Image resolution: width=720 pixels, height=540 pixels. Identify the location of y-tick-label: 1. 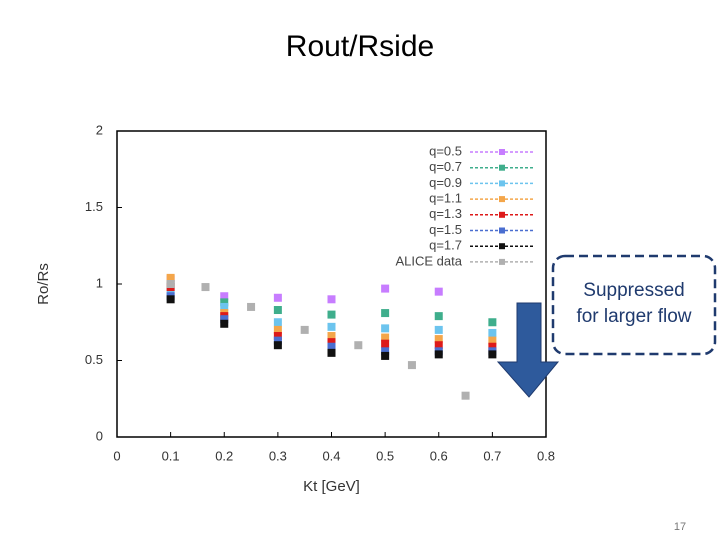
(99, 282).